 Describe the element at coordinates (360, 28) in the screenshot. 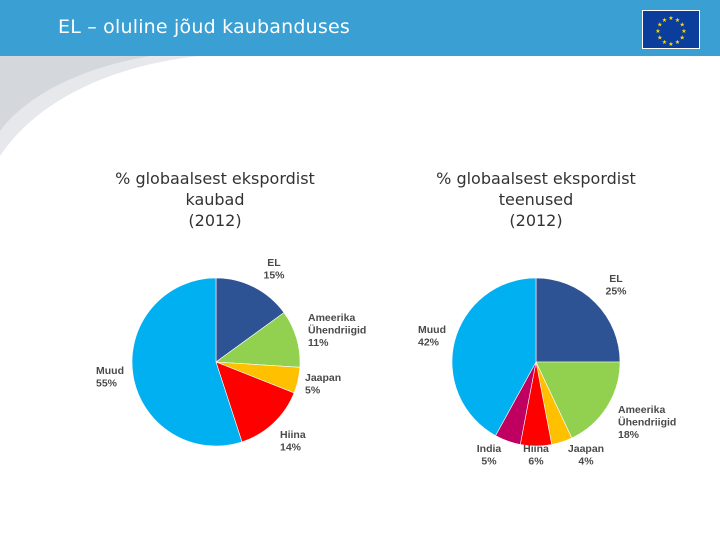

I see `slide-header` at that location.